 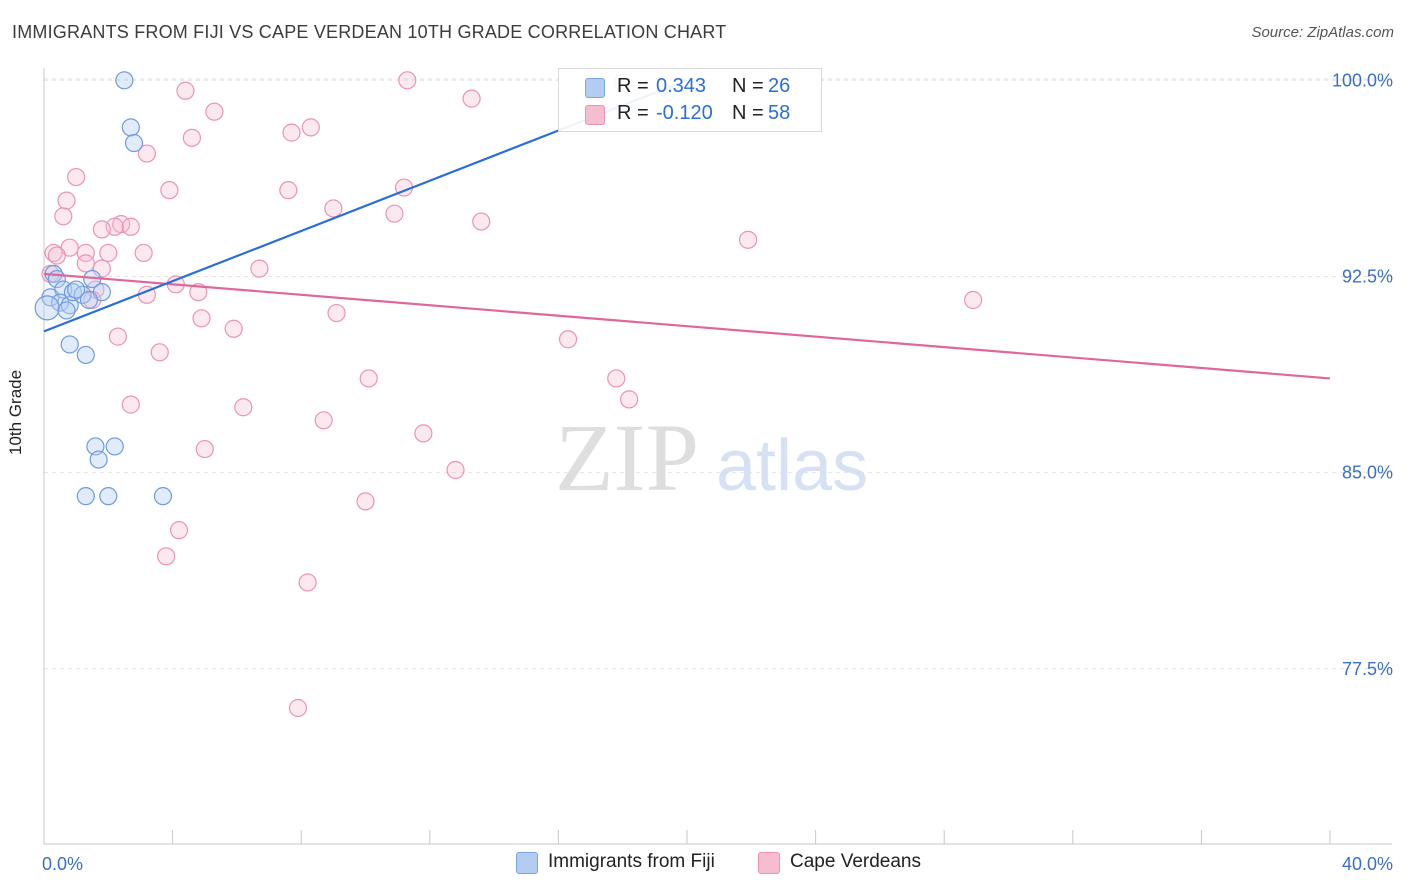 I want to click on bottom-legend-label-cape: Cape Verdeans, so click(x=855, y=861).